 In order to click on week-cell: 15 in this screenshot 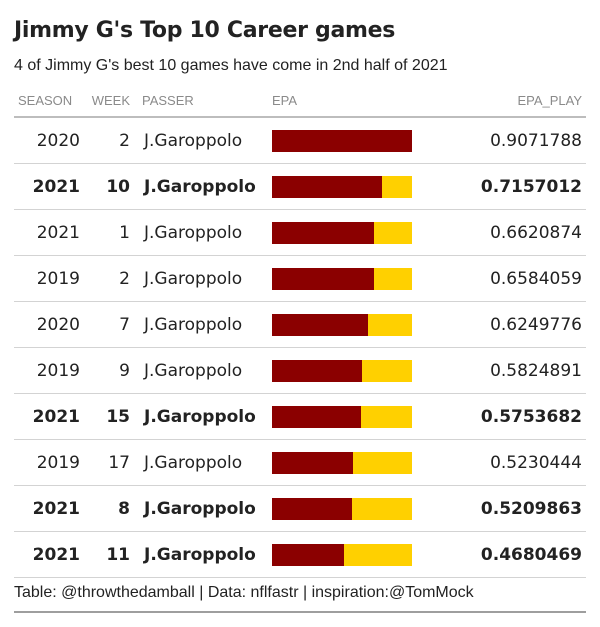, I will do `click(105, 416)`.